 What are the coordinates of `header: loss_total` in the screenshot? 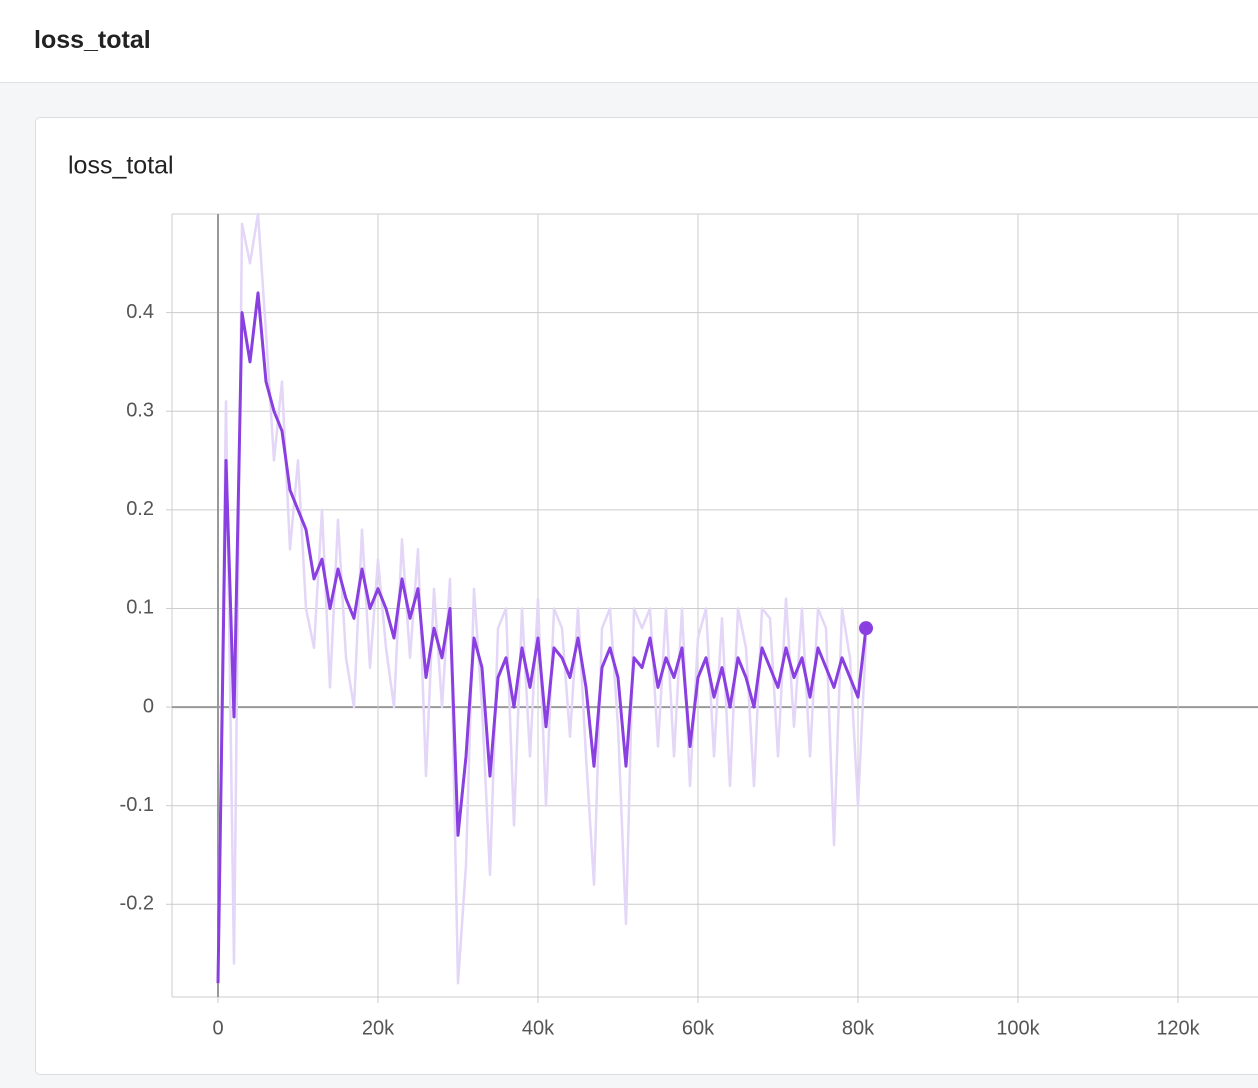 It's located at (629, 41).